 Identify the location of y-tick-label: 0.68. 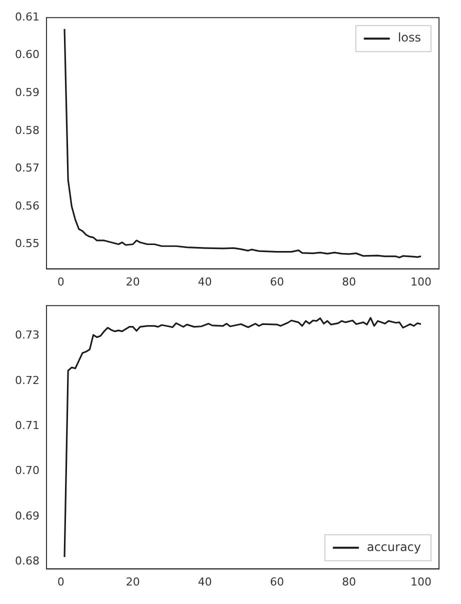
(27, 561).